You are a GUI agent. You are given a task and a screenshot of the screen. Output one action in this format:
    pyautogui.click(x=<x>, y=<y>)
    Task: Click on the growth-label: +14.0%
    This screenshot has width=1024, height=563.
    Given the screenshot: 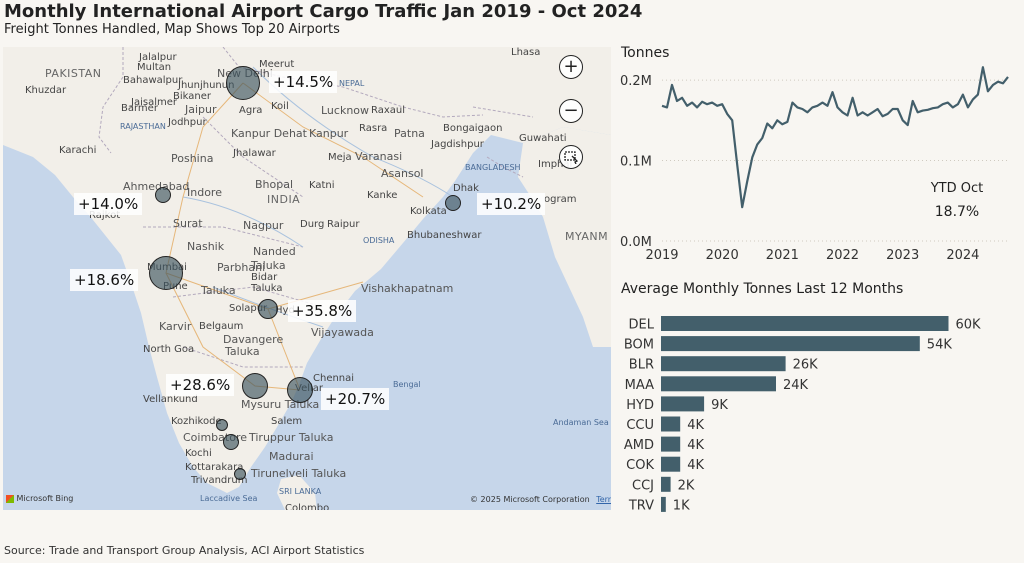 What is the action you would take?
    pyautogui.click(x=108, y=204)
    